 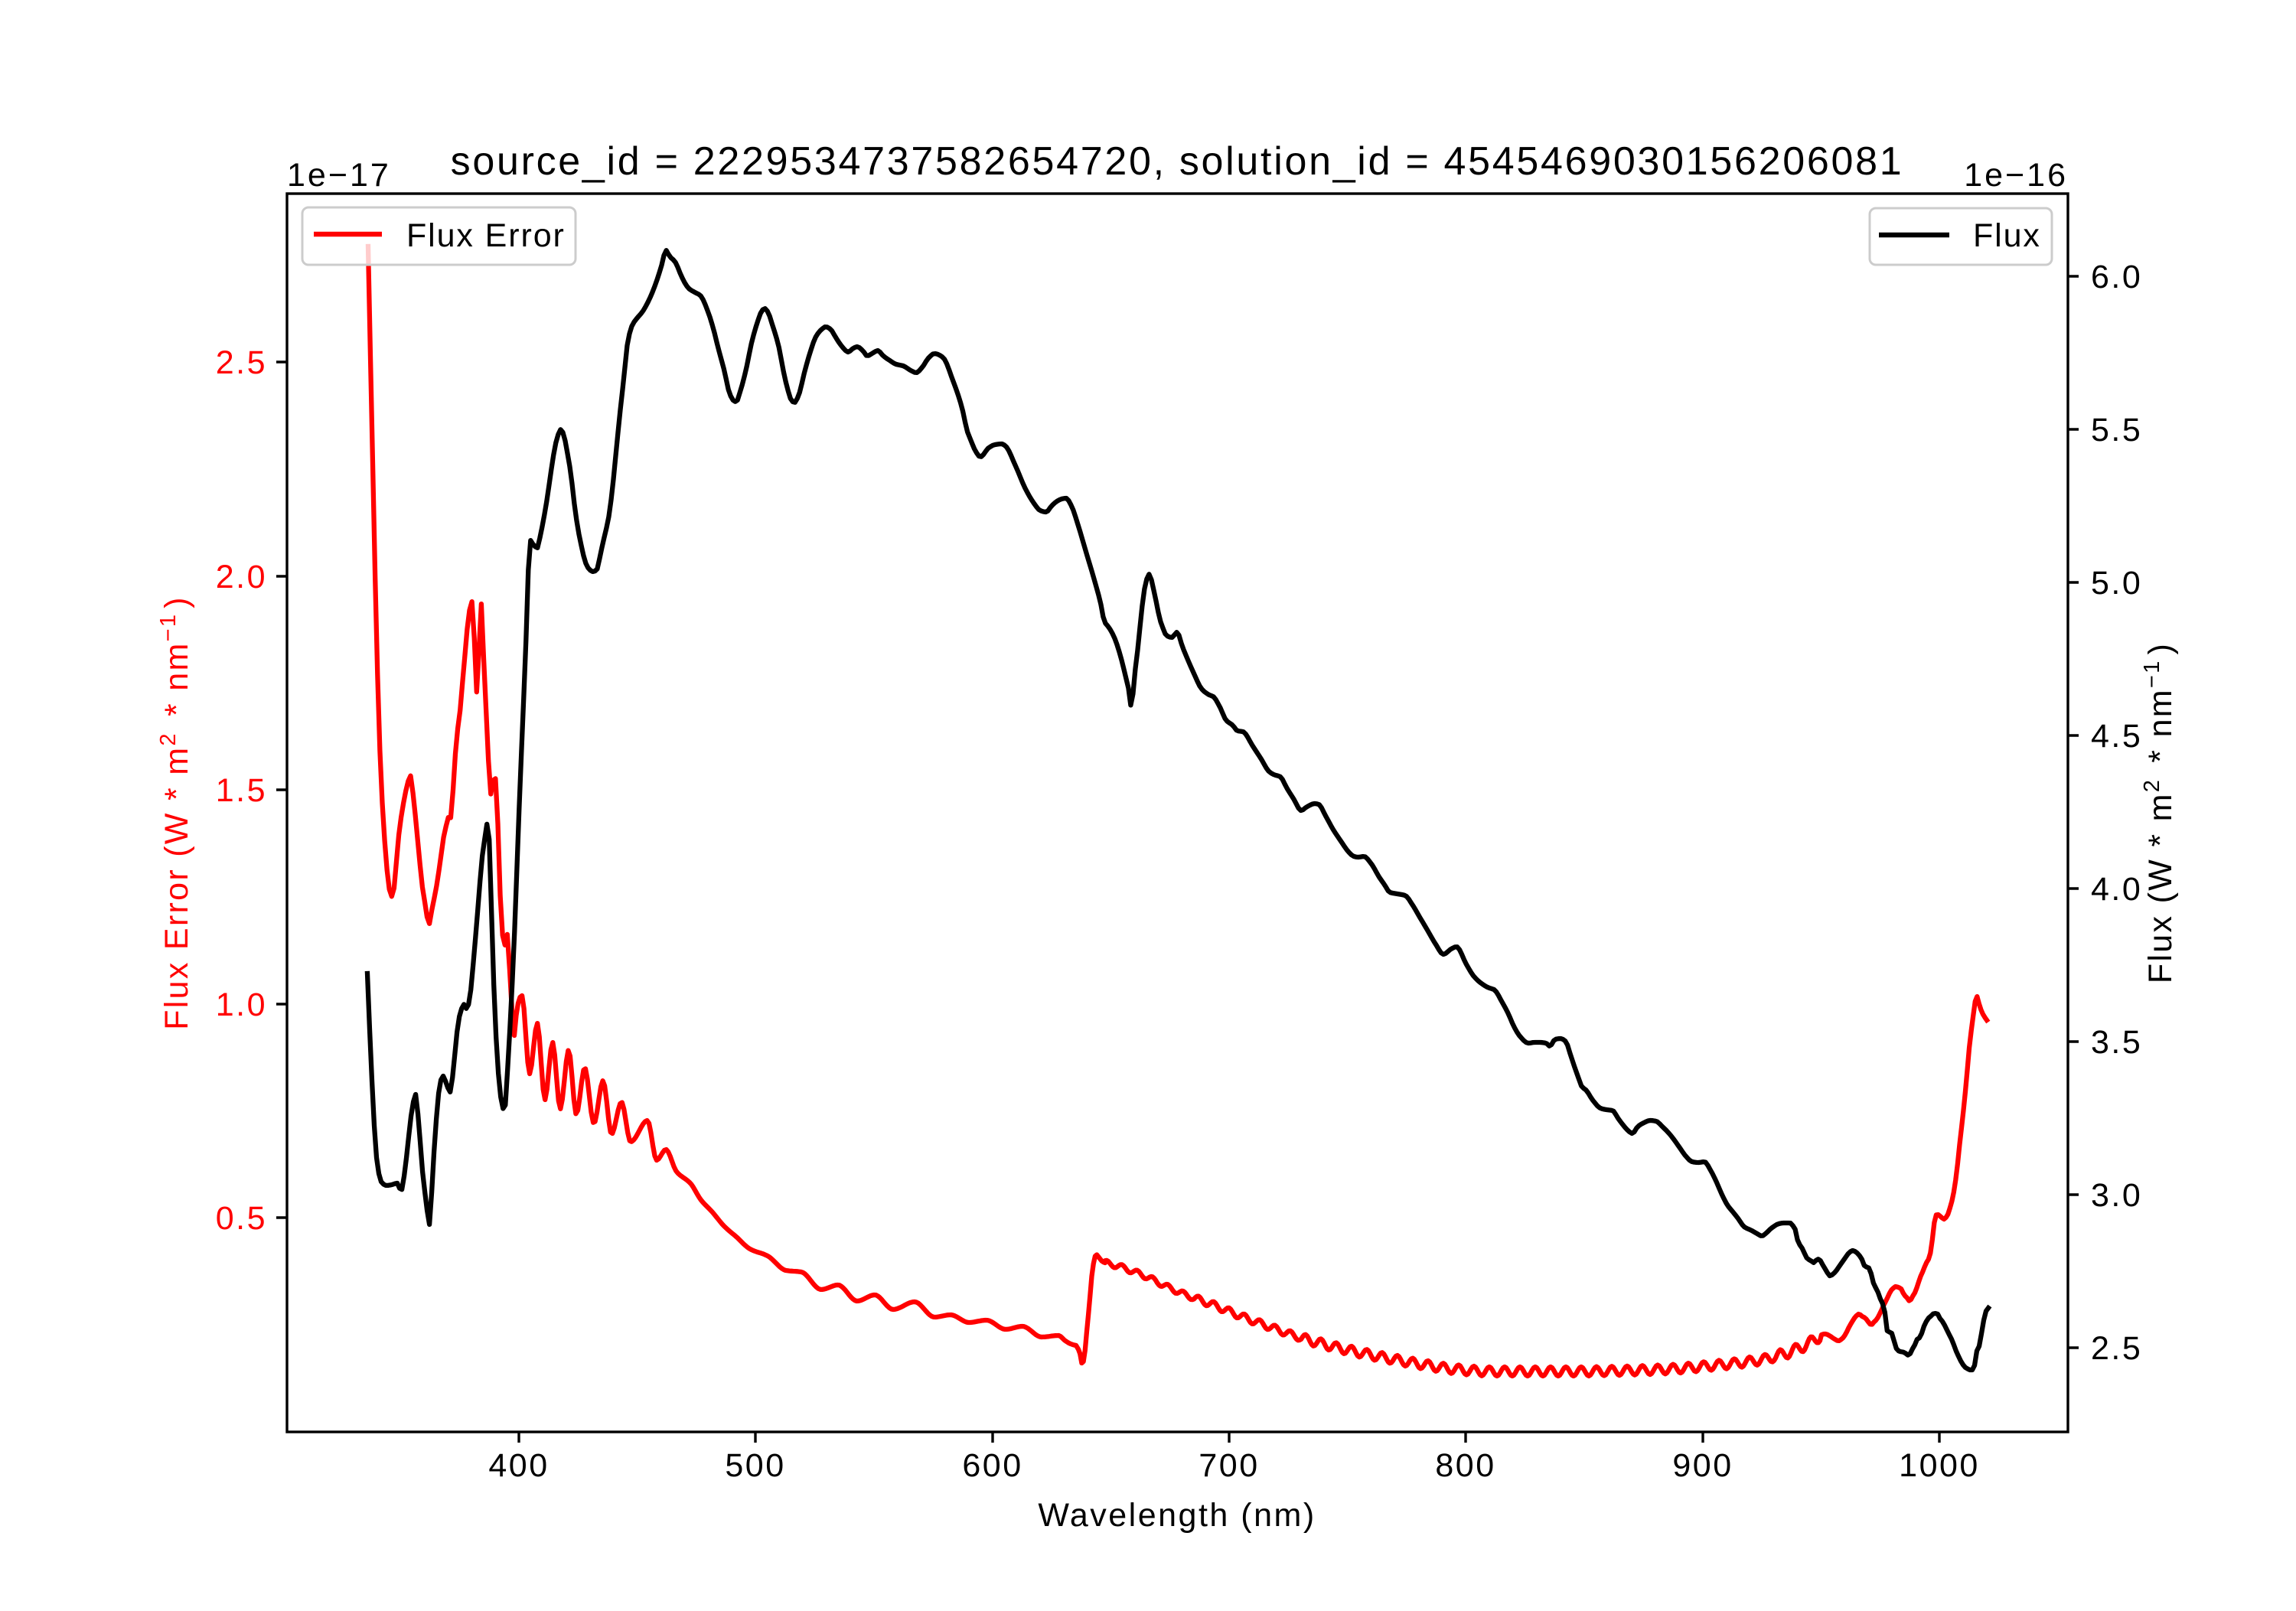 I want to click on svg-text: 4.0, so click(x=2116, y=889).